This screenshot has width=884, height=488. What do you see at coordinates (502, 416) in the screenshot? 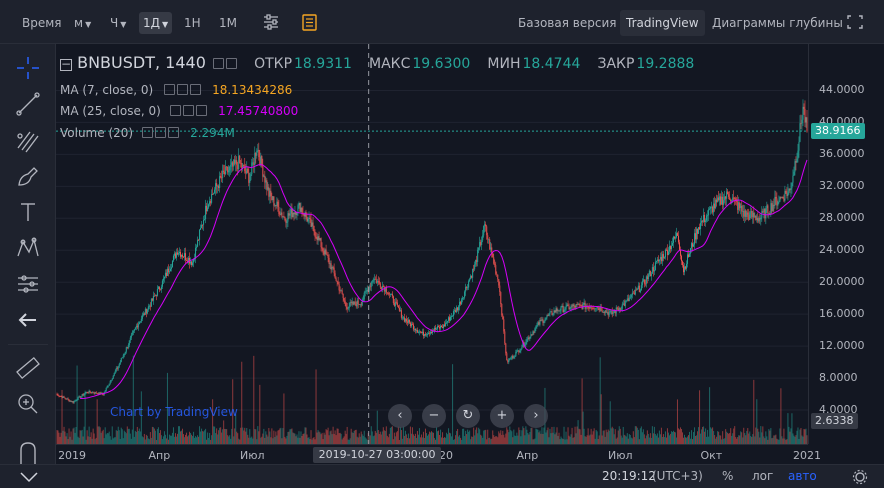
I see `zoom-in-button: +` at bounding box center [502, 416].